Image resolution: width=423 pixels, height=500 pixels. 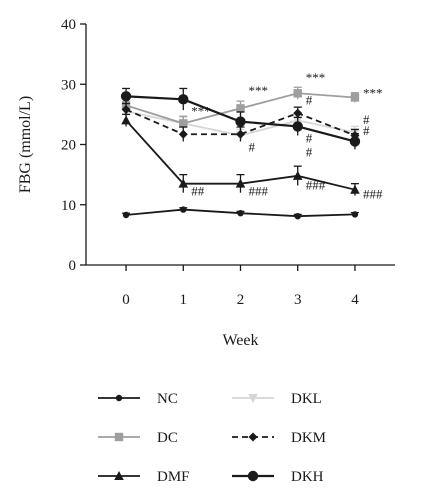 What do you see at coordinates (73, 266) in the screenshot?
I see `y-tick-label: 0` at bounding box center [73, 266].